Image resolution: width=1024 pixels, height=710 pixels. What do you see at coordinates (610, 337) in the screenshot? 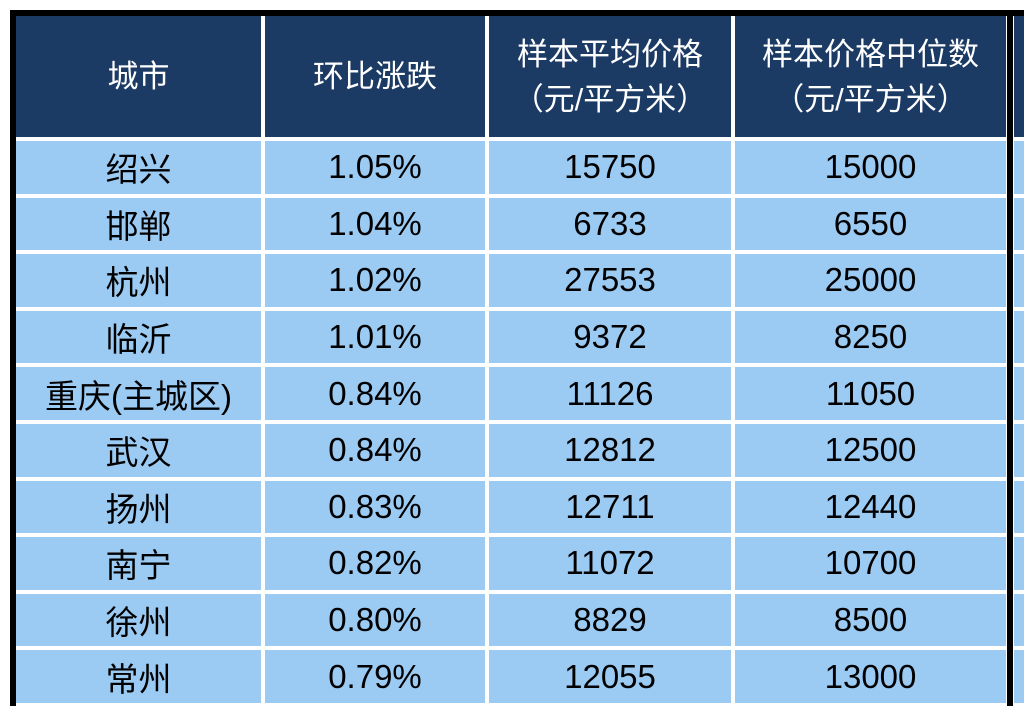
I see `value-cell: 9372` at bounding box center [610, 337].